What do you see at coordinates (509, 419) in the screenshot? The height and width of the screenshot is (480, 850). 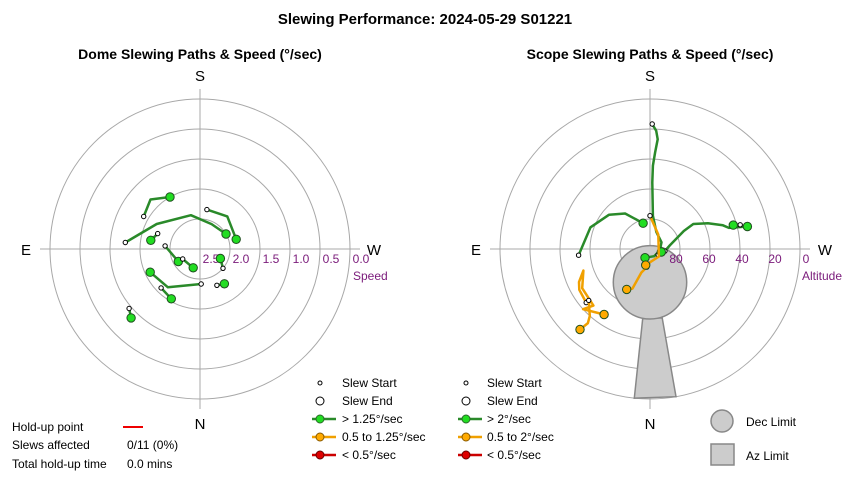 I see `scope-legend-fast: > 2°/sec` at bounding box center [509, 419].